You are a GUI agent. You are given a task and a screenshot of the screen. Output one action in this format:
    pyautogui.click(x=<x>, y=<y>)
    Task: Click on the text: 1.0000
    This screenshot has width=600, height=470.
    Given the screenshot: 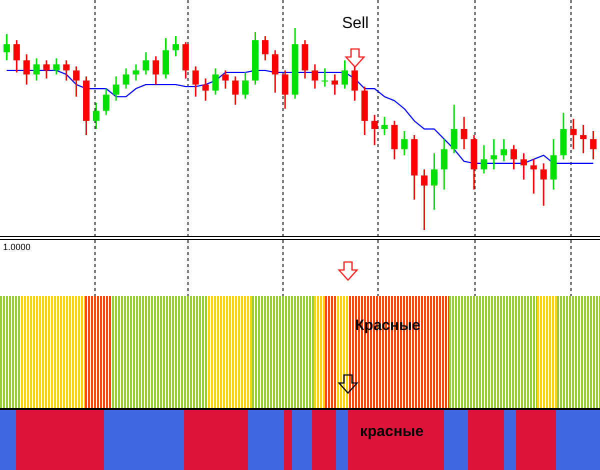 What is the action you would take?
    pyautogui.click(x=17, y=247)
    